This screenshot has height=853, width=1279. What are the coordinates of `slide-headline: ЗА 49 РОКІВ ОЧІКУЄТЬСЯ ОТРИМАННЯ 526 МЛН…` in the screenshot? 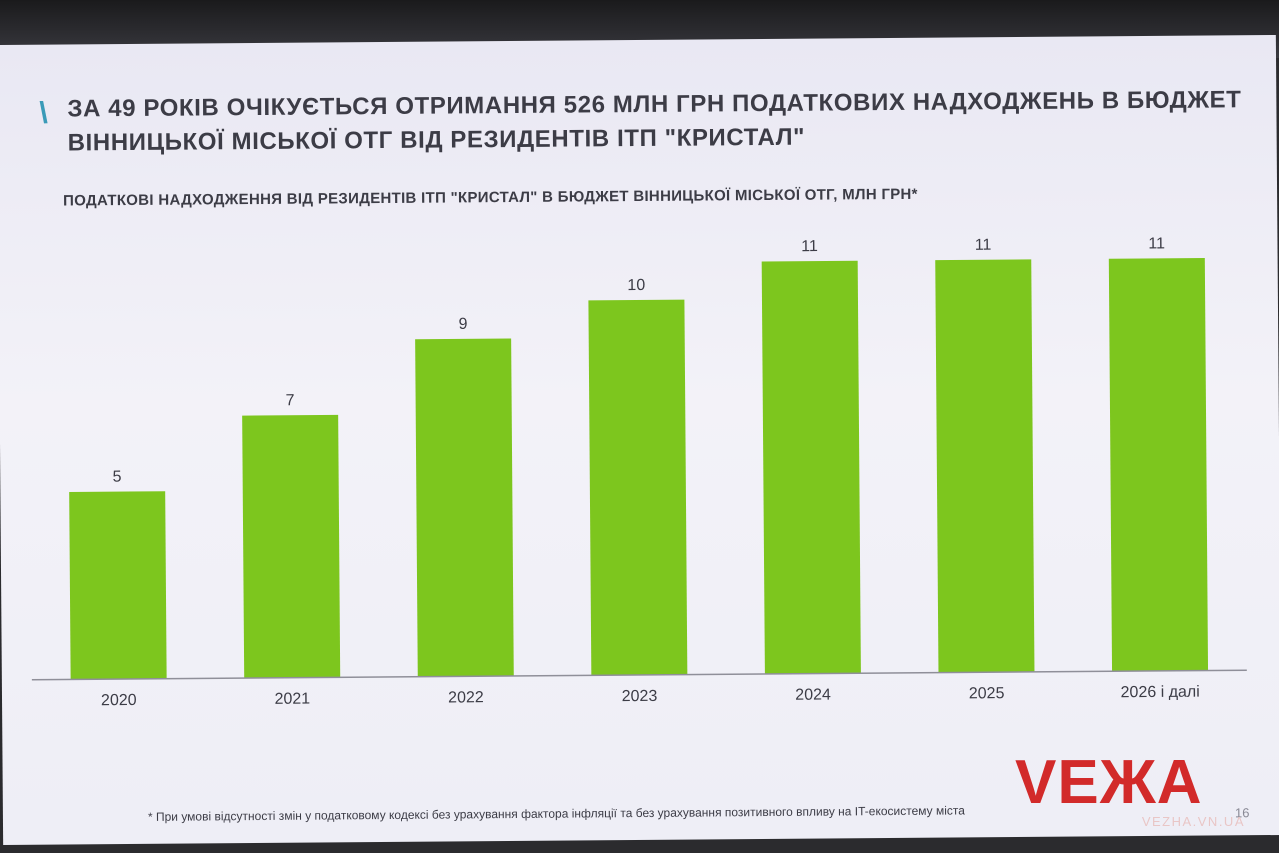 It's located at (654, 121).